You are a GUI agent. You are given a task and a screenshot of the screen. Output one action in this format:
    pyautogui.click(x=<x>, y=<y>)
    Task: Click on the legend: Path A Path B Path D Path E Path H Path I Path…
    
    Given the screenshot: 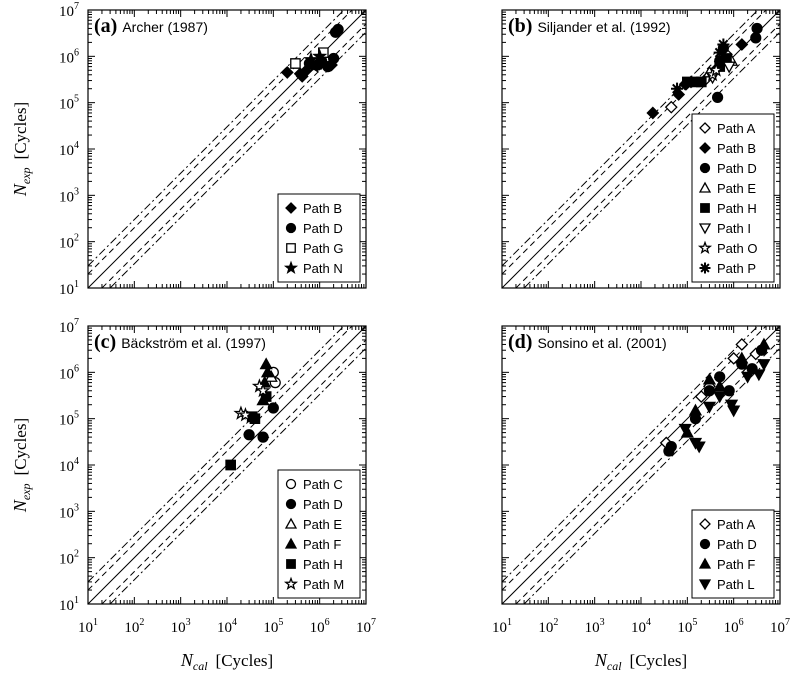 What is the action you would take?
    pyautogui.click(x=733, y=198)
    